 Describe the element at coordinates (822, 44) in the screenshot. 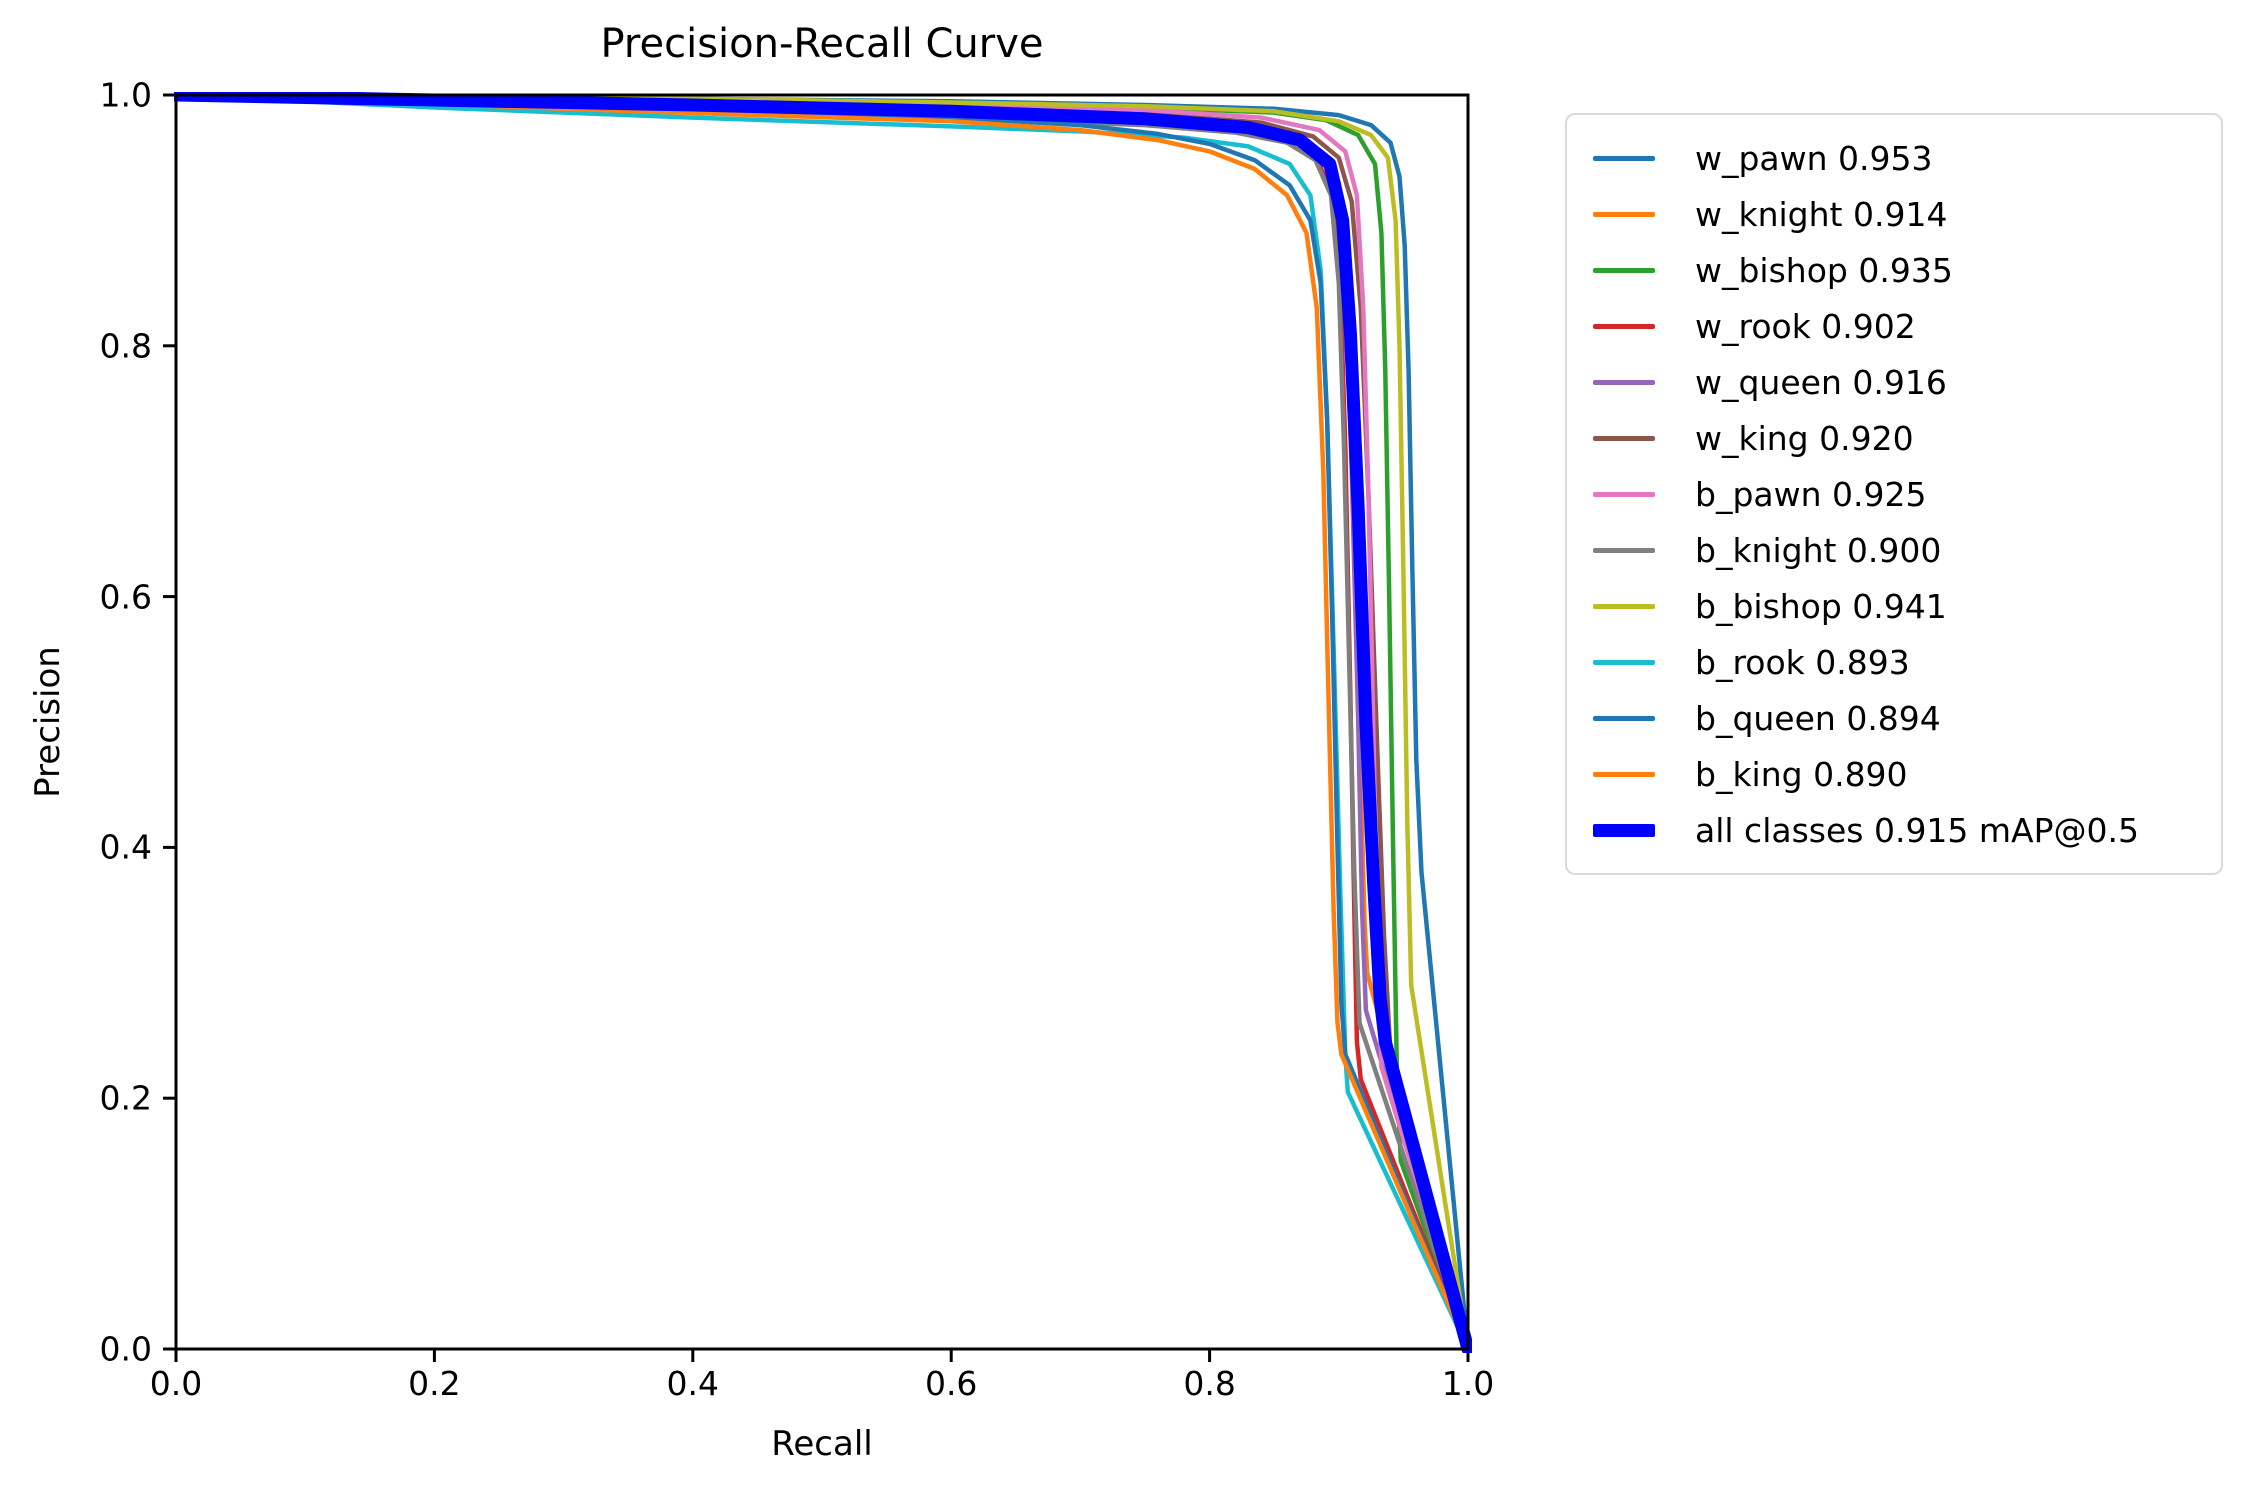

I see `chart-title: Precision-Recall Curve` at that location.